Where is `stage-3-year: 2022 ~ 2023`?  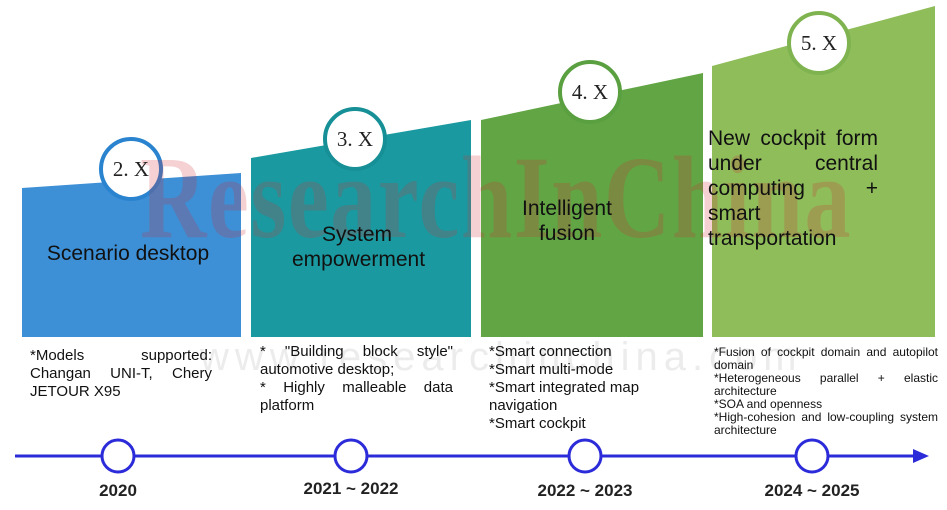
stage-3-year: 2022 ~ 2023 is located at coordinates (585, 490).